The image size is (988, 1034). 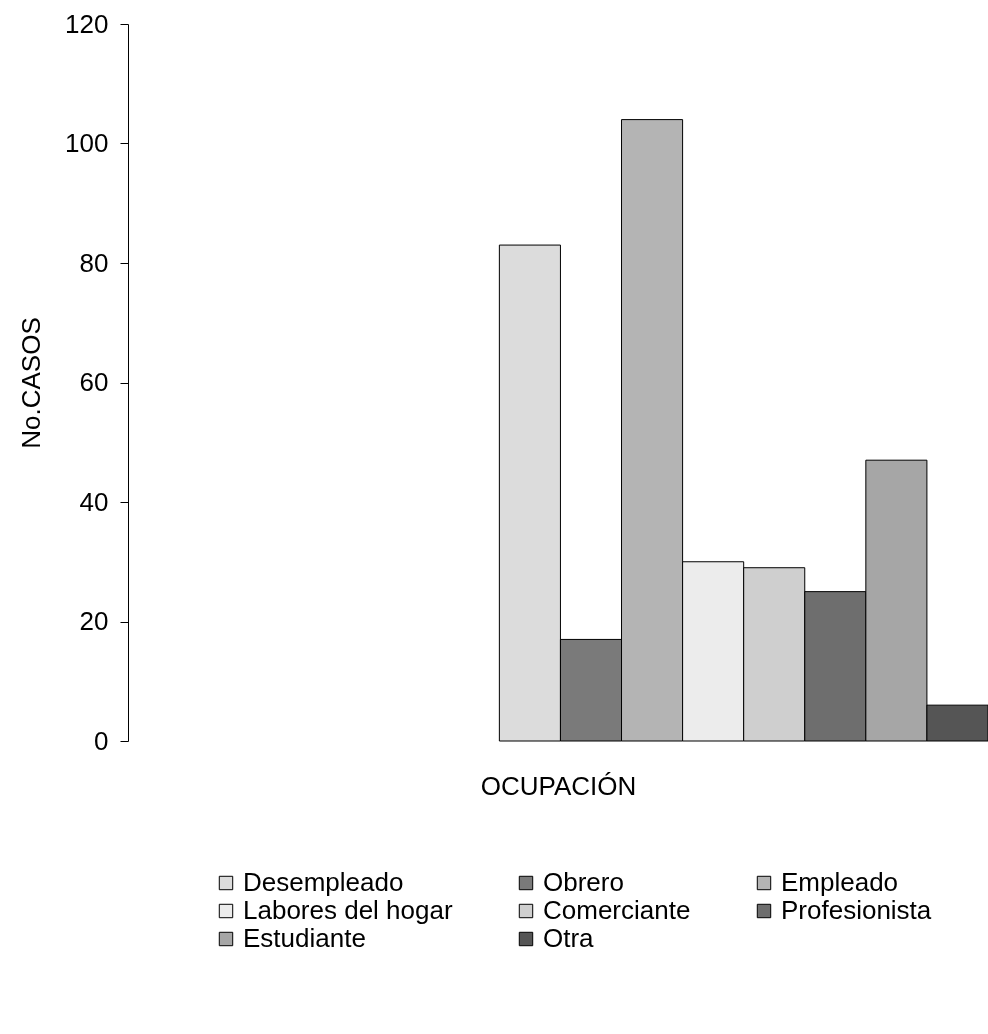 What do you see at coordinates (94, 501) in the screenshot?
I see `y-tick-label: 40` at bounding box center [94, 501].